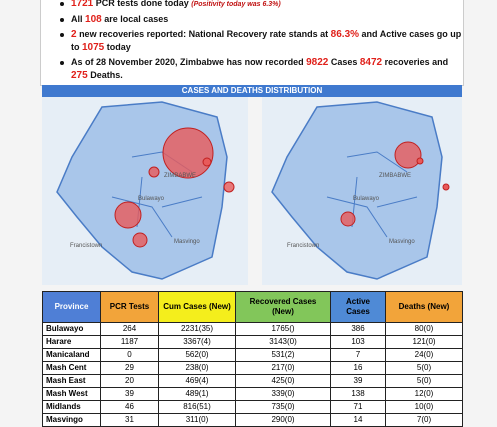 Image resolution: width=497 pixels, height=427 pixels. I want to click on bullet-text: 8472, so click(371, 62).